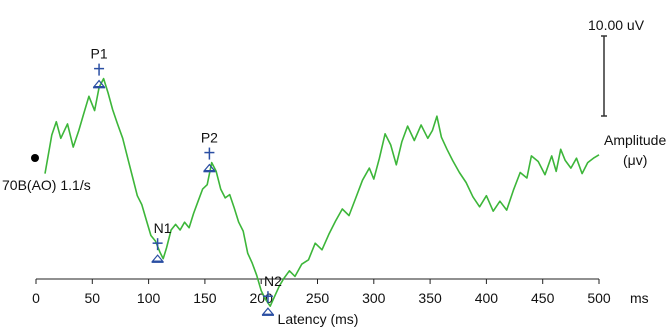 The height and width of the screenshot is (331, 671). Describe the element at coordinates (98, 54) in the screenshot. I see `peak-label-p1: P1` at that location.